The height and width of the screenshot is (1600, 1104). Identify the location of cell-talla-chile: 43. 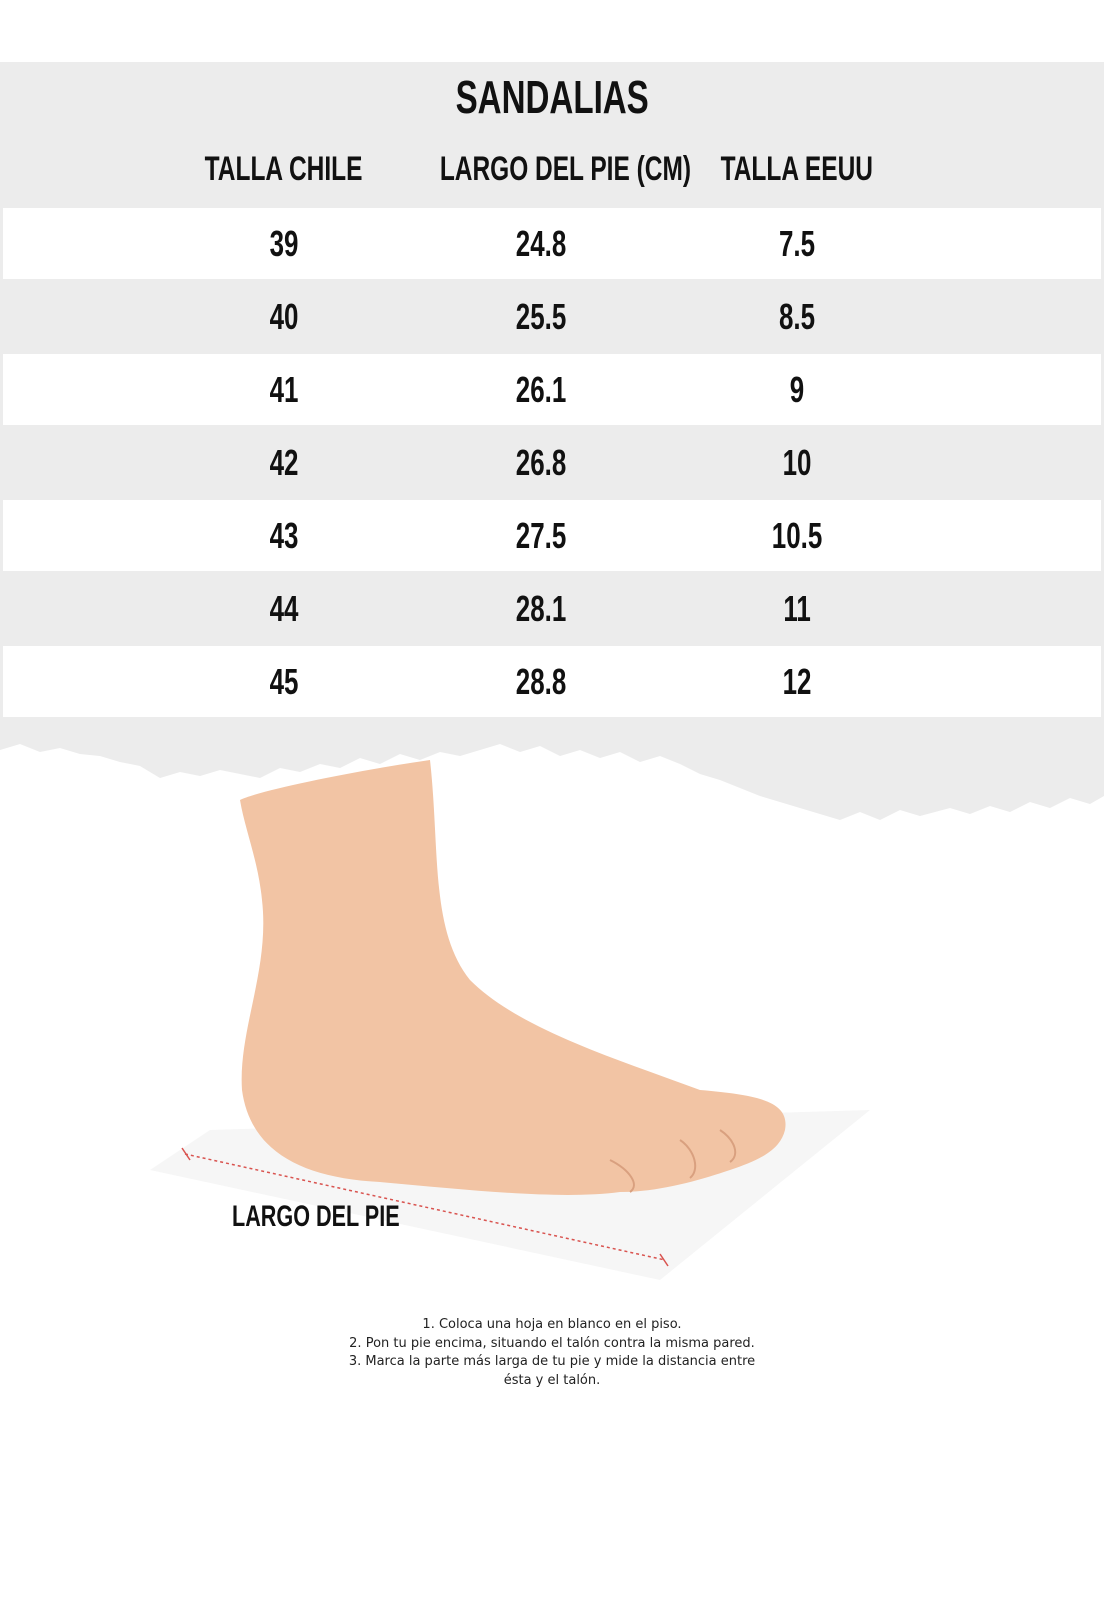
(284, 535).